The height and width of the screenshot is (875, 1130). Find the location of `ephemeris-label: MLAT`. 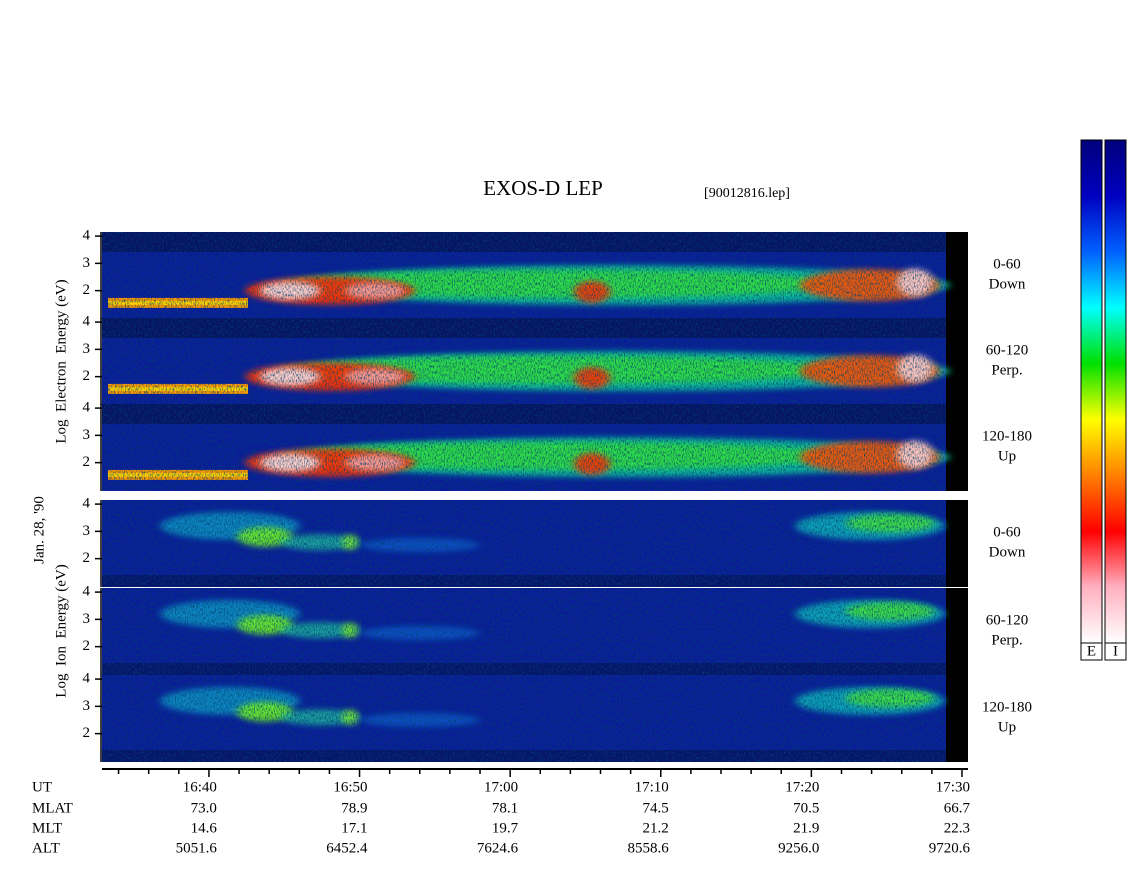

ephemeris-label: MLAT is located at coordinates (52, 808).